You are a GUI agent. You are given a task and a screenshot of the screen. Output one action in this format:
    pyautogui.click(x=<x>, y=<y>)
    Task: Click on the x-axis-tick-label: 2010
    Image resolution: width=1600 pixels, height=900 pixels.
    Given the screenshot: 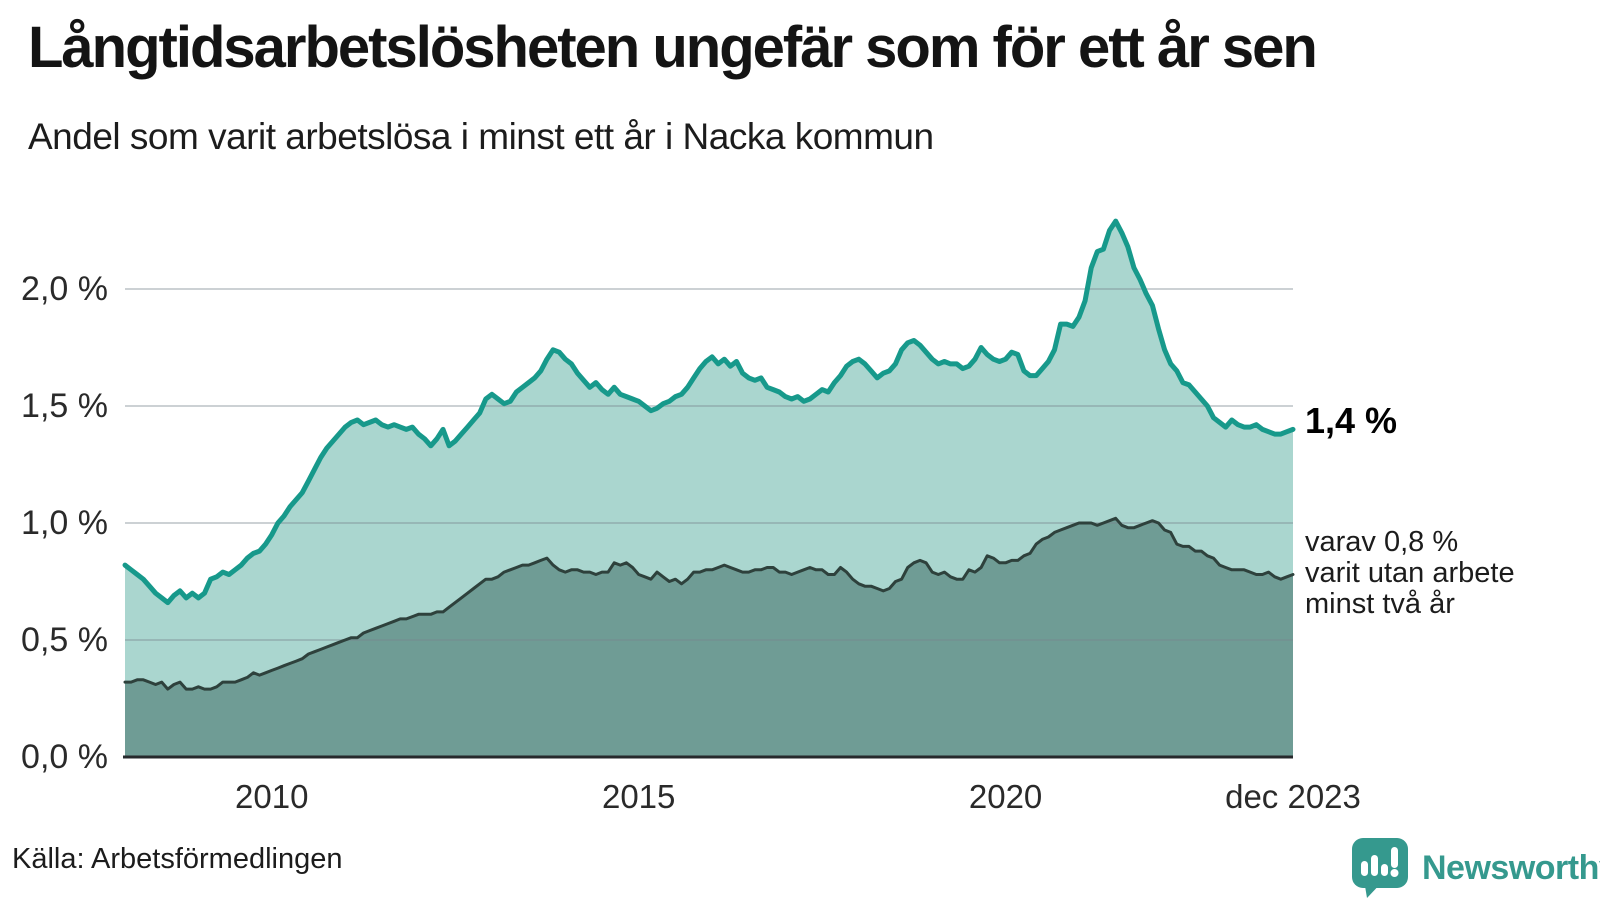 What is the action you would take?
    pyautogui.click(x=272, y=796)
    